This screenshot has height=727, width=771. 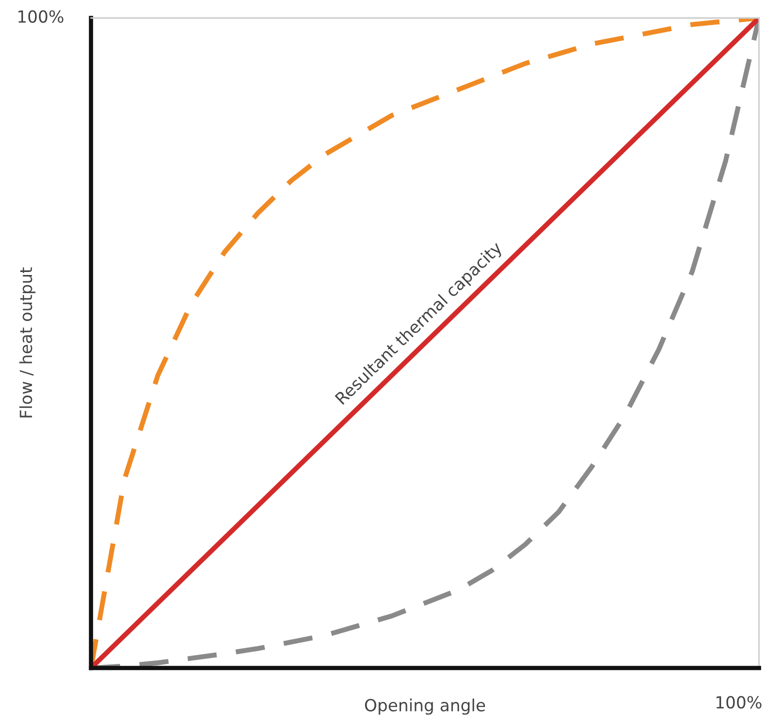 I want to click on x-axis-title: Opening angle, so click(x=425, y=706).